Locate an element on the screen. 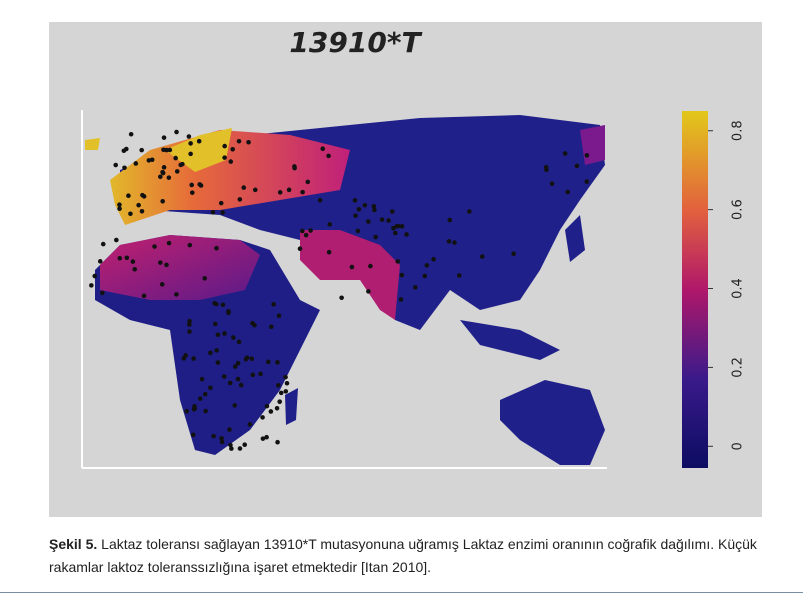 The width and height of the screenshot is (803, 597). colorbar is located at coordinates (695, 289).